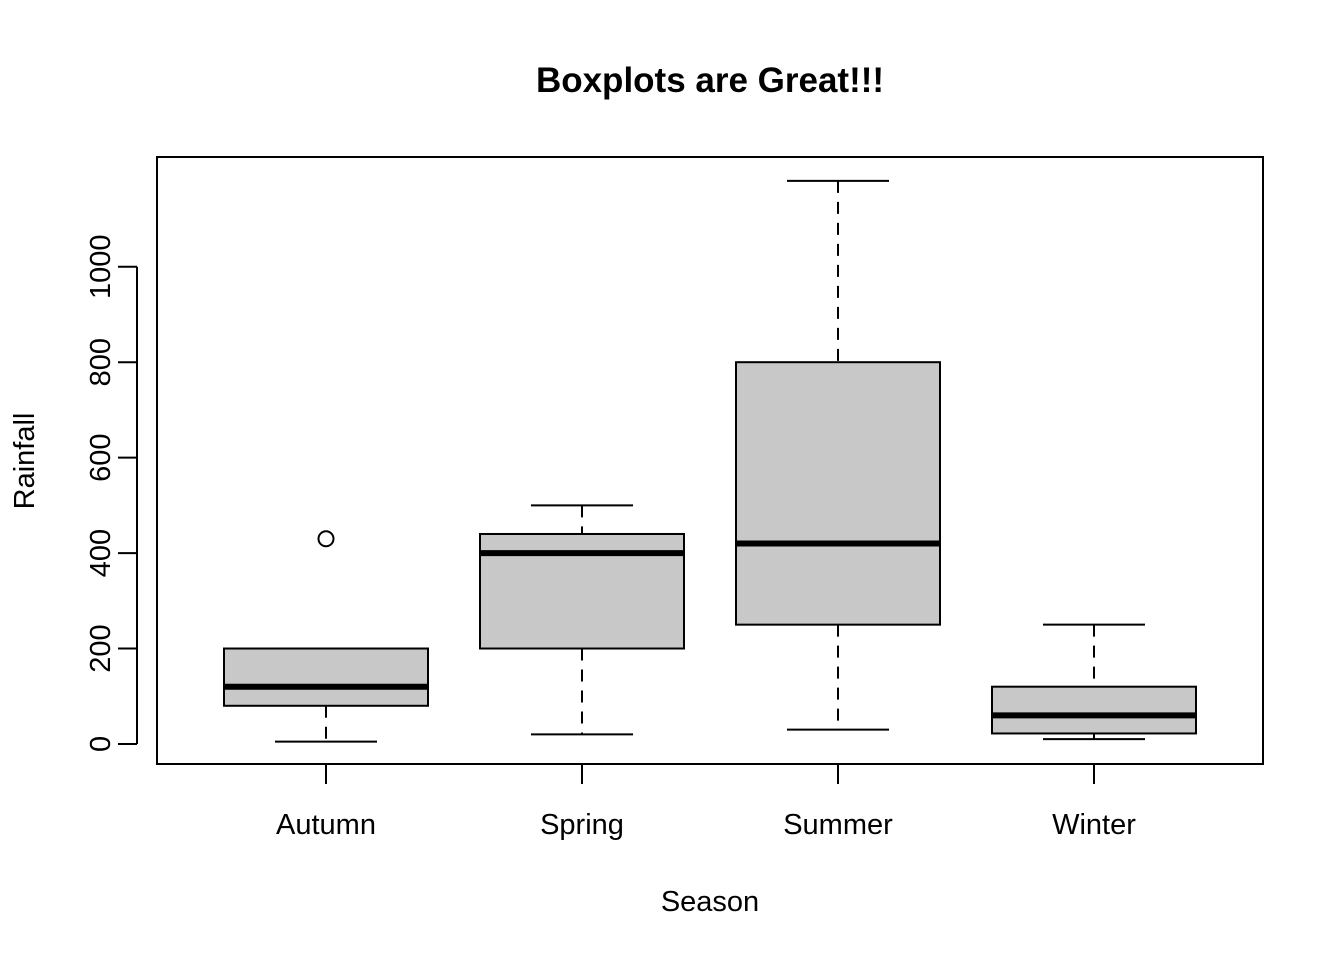 The width and height of the screenshot is (1344, 960). What do you see at coordinates (326, 539) in the screenshot?
I see `outlier-point` at bounding box center [326, 539].